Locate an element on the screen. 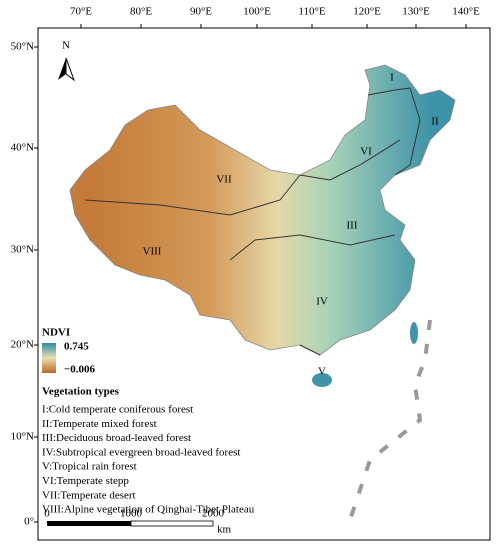 This screenshot has width=499, height=550. vegetation-item: III:Deciduous broad-leaved forest is located at coordinates (116, 438).